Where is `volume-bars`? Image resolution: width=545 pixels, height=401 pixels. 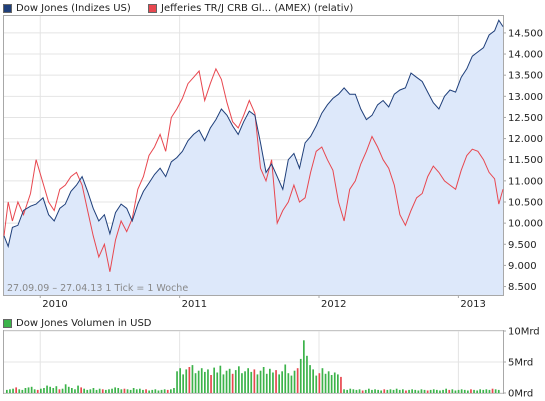 volume-bars is located at coordinates (253, 366).